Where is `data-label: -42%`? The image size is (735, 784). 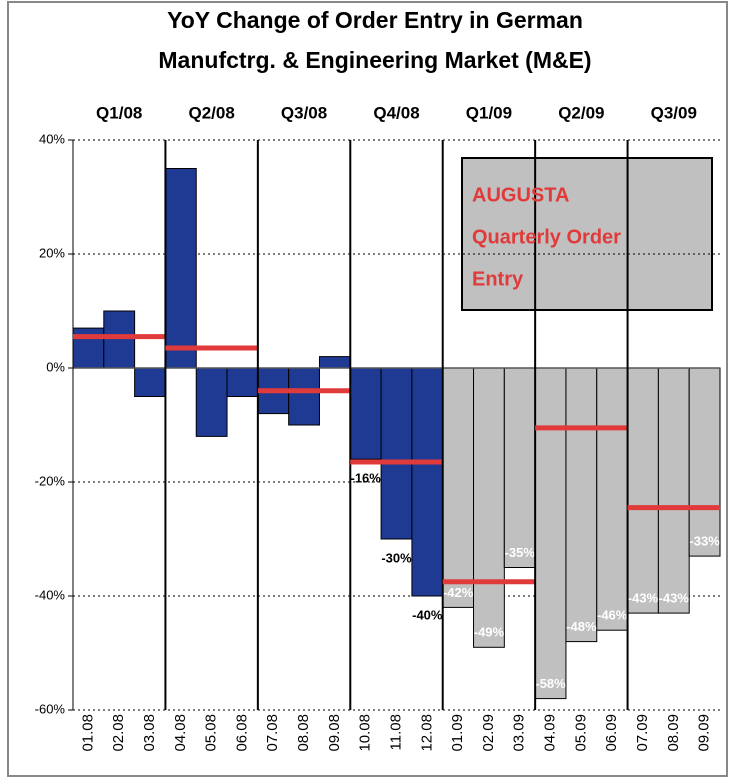 data-label: -42% is located at coordinates (458, 592).